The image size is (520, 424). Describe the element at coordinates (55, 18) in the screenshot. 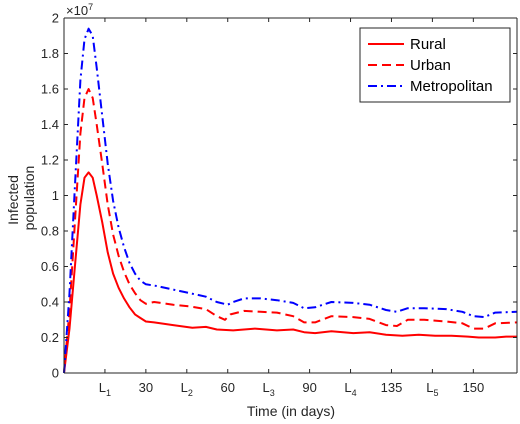

I see `y-tick-label: 2` at that location.